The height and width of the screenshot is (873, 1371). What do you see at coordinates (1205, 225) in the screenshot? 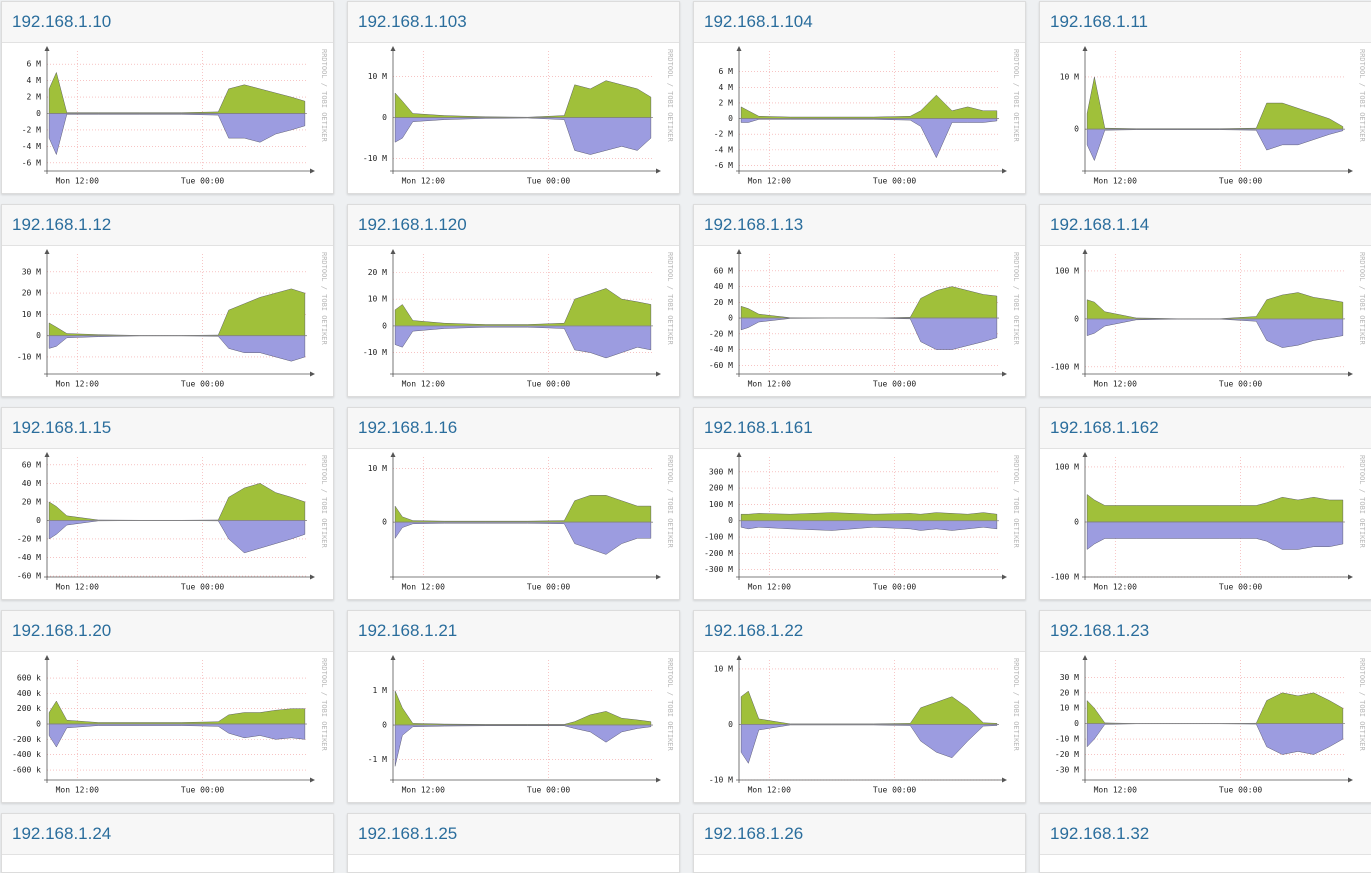
I see `panel-title: 192.168.1.14` at bounding box center [1205, 225].